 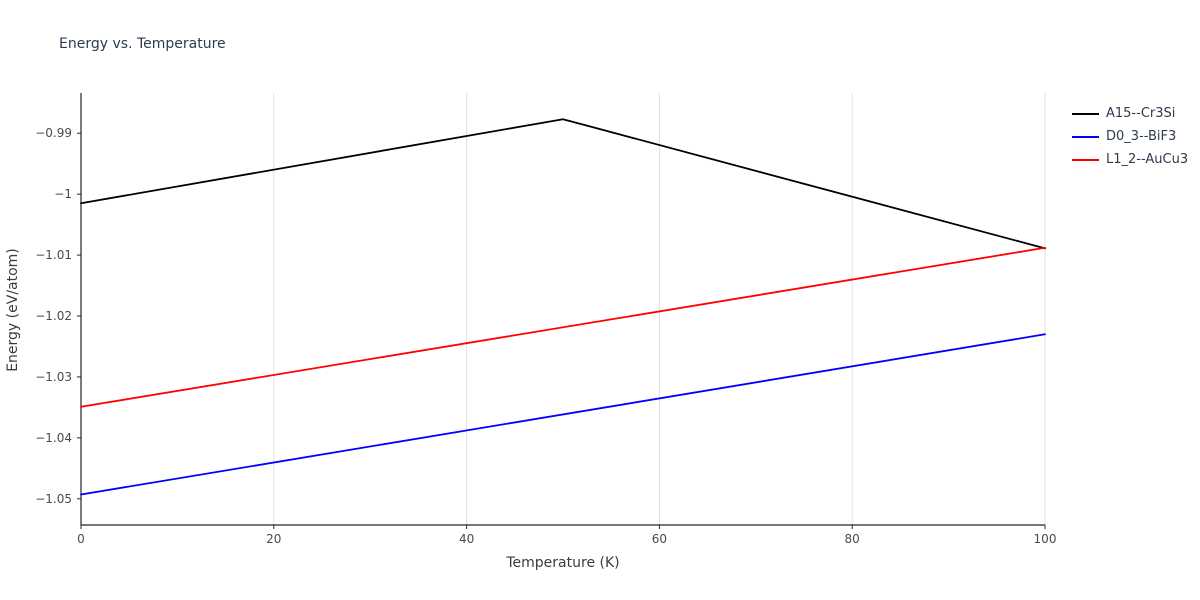 What do you see at coordinates (53, 255) in the screenshot?
I see `y-tick-label: −1.01` at bounding box center [53, 255].